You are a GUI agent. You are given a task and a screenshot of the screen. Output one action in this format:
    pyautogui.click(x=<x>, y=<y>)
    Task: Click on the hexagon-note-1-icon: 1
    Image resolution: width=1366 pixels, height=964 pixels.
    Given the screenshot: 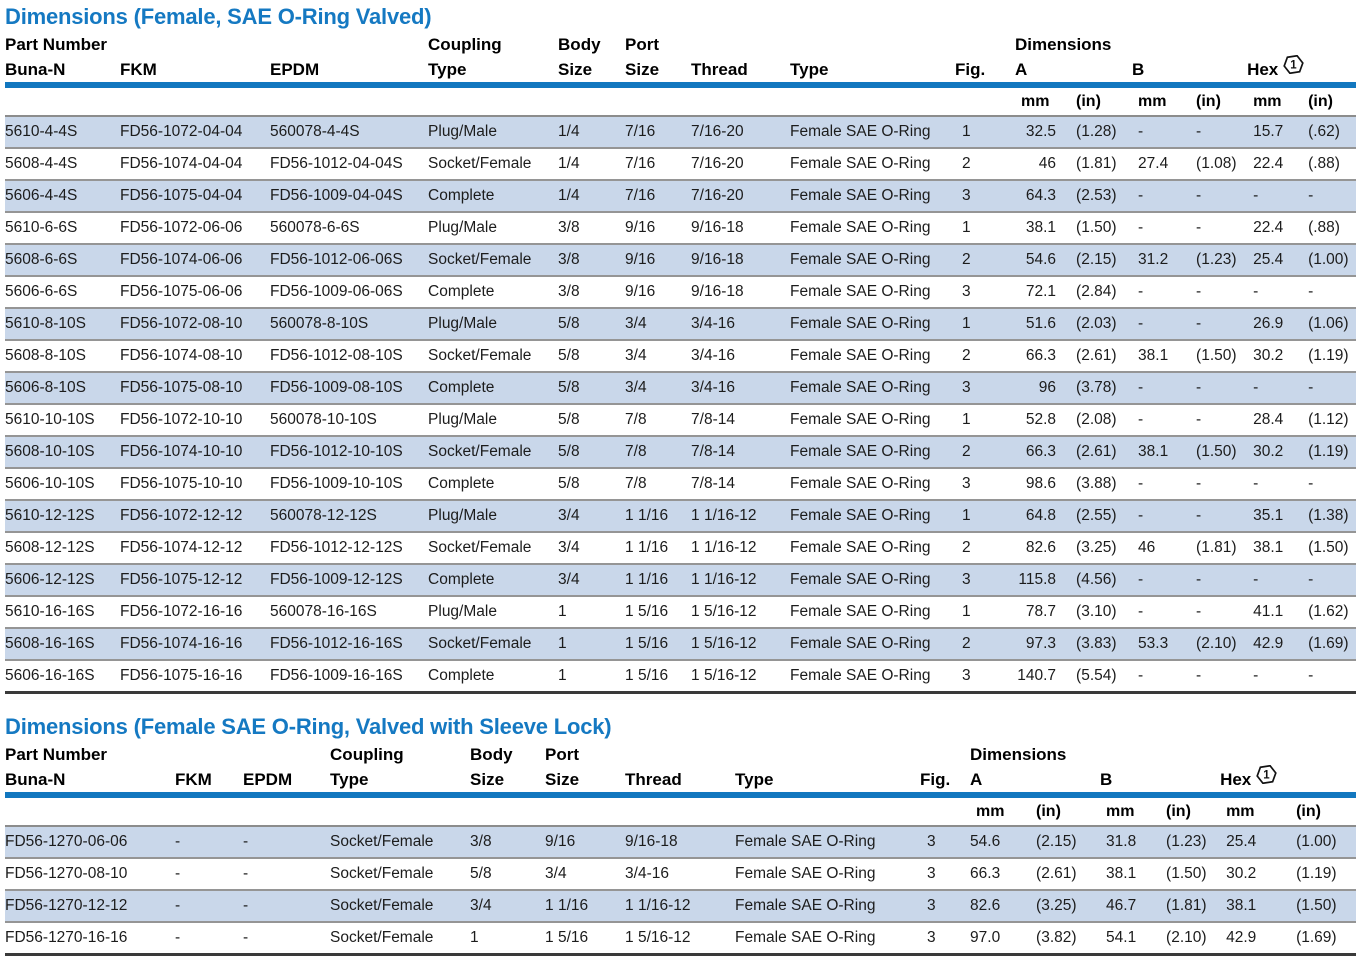 What is the action you would take?
    pyautogui.click(x=1267, y=776)
    